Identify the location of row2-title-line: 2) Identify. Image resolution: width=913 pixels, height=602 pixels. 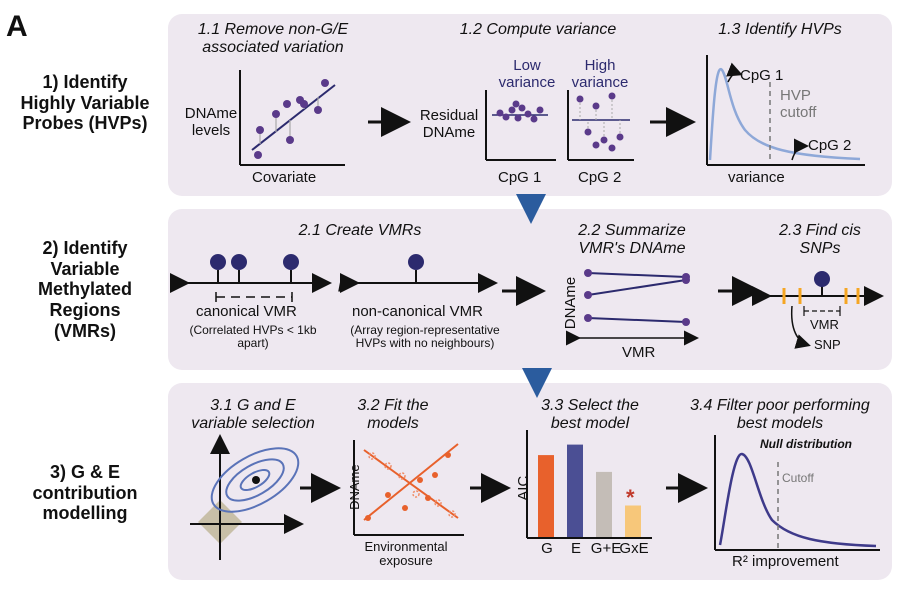
(85, 248).